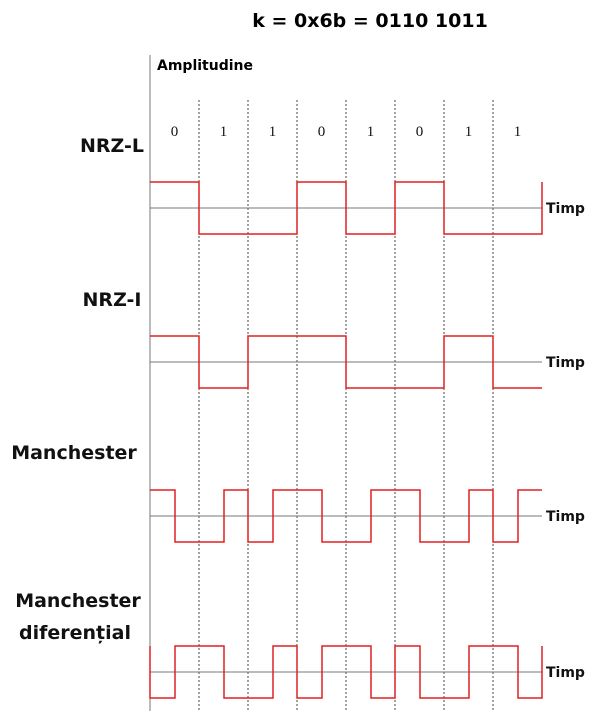  I want to click on manchester-wave, so click(346, 516).